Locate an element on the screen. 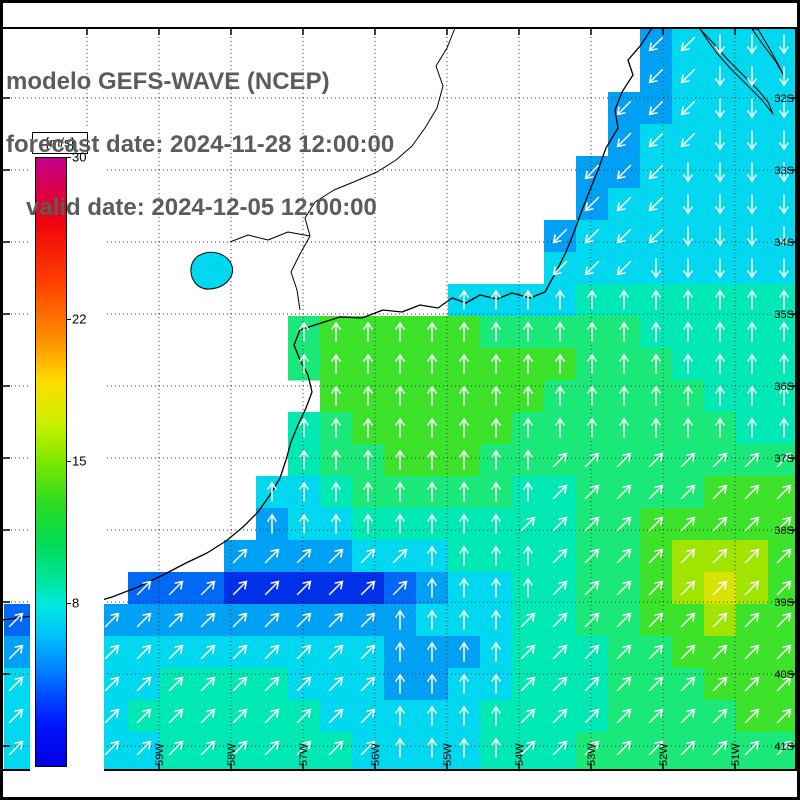  lon-label: 52W is located at coordinates (664, 754).